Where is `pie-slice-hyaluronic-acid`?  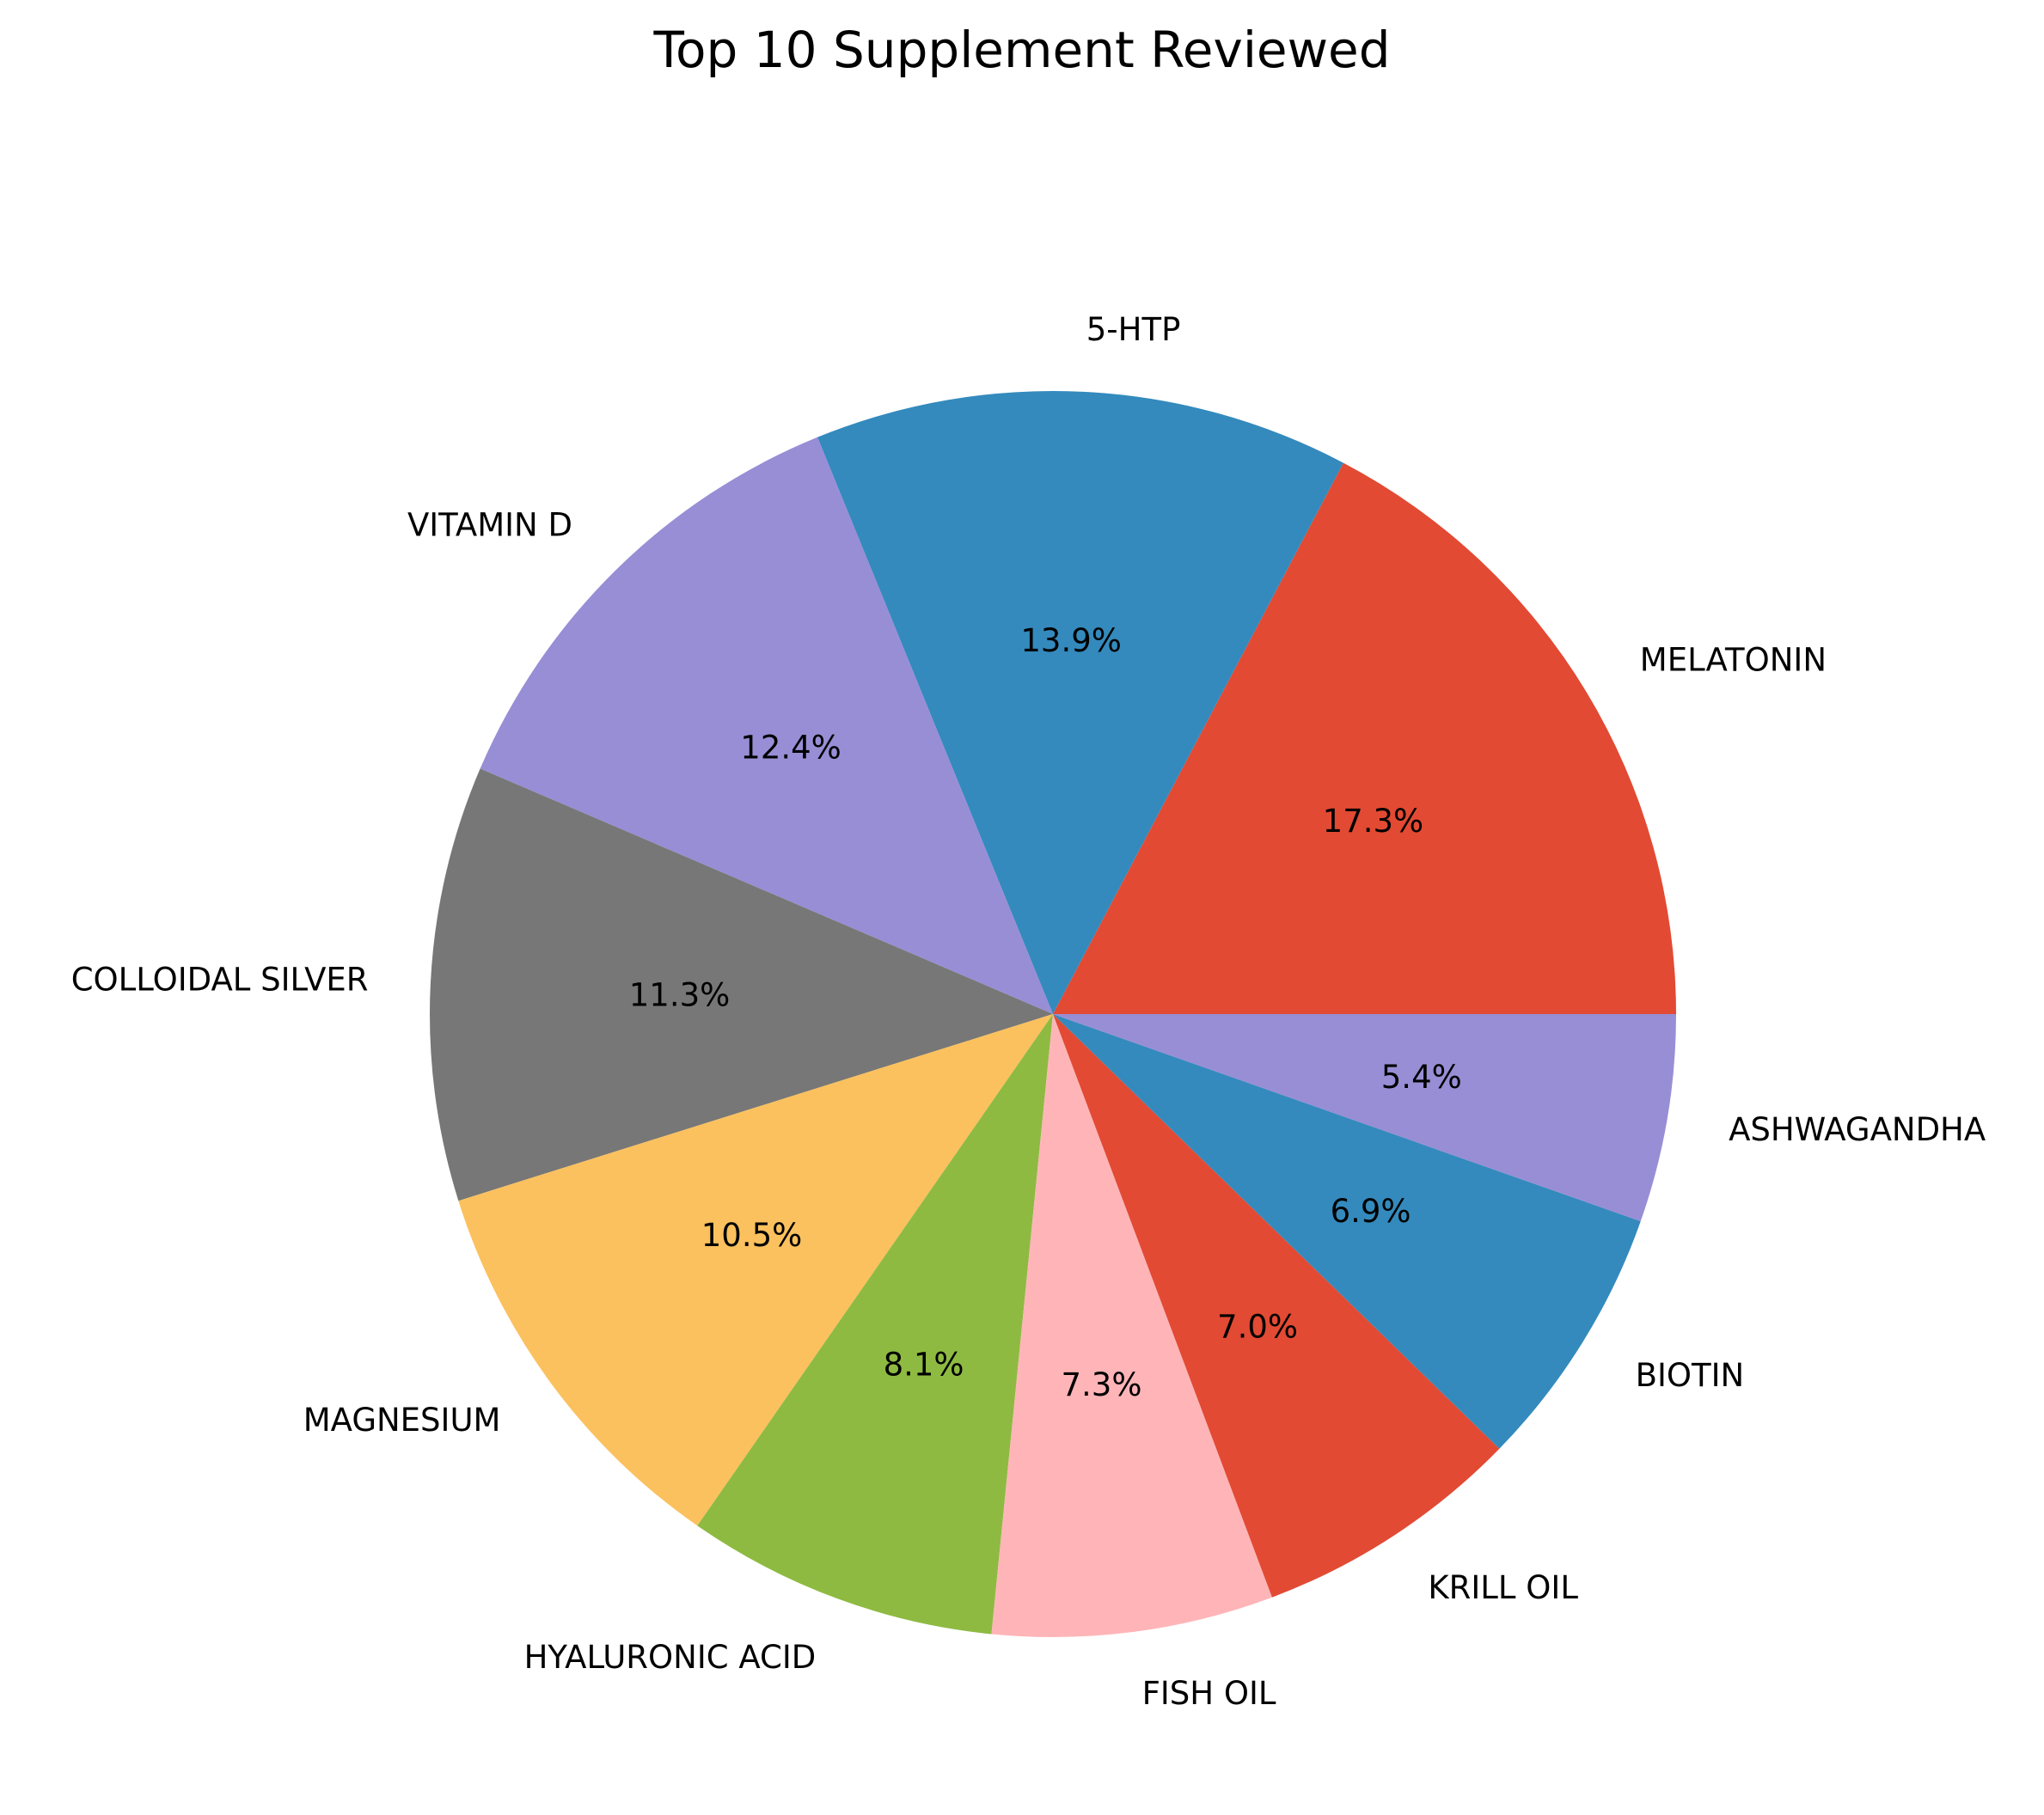
pie-slice-hyaluronic-acid is located at coordinates (875, 1324).